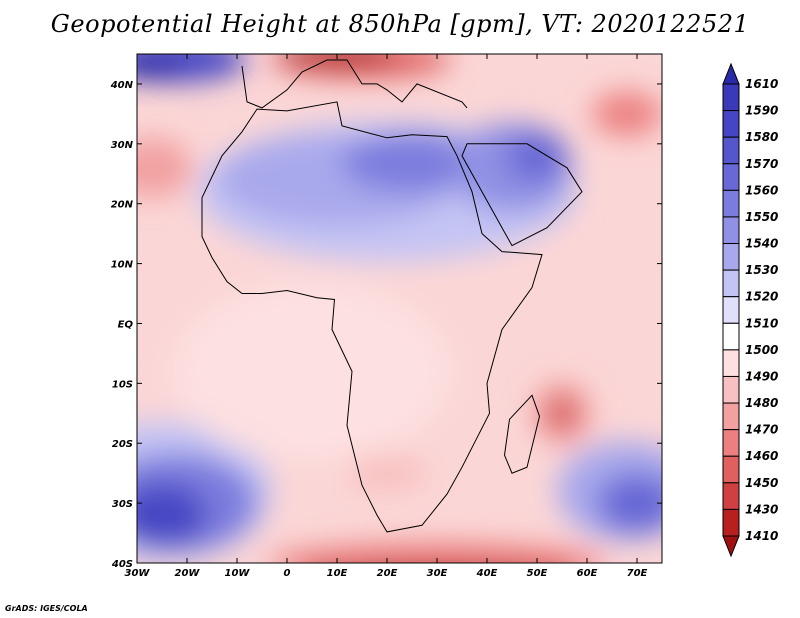 The width and height of the screenshot is (800, 618). I want to click on colorbar-label: 1540, so click(761, 244).